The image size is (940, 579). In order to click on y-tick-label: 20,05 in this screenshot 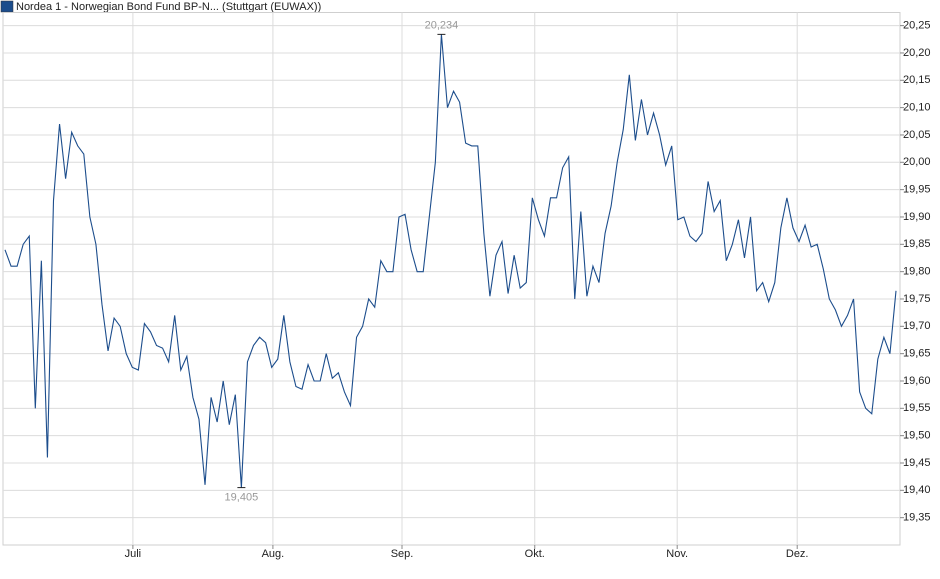, I will do `click(917, 135)`.